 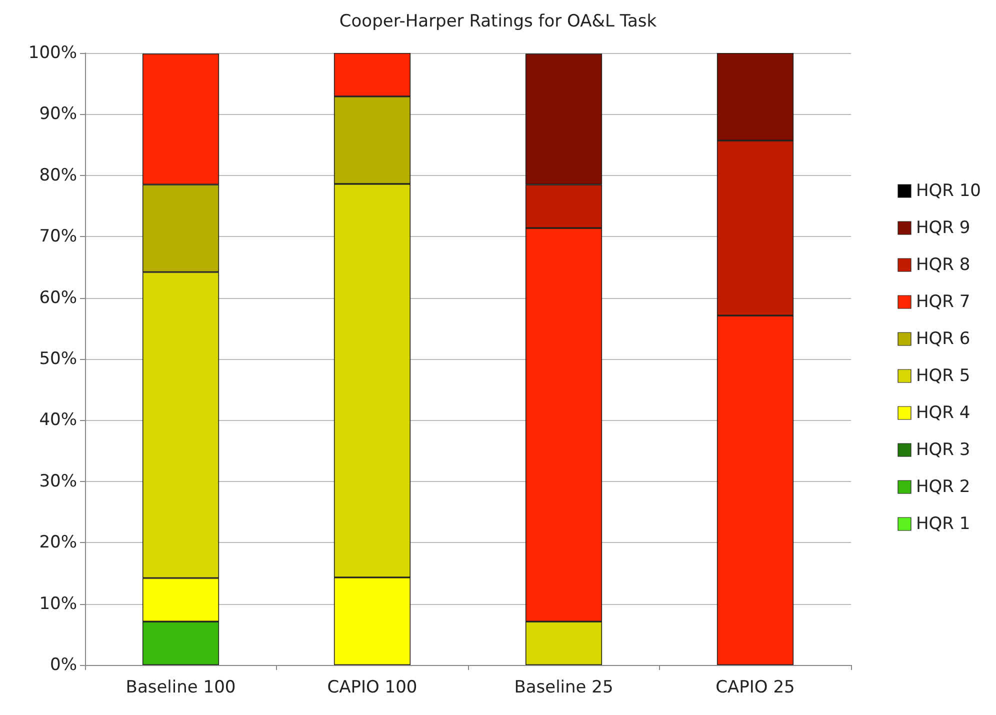 What do you see at coordinates (943, 487) in the screenshot?
I see `legend-label: HQR 2` at bounding box center [943, 487].